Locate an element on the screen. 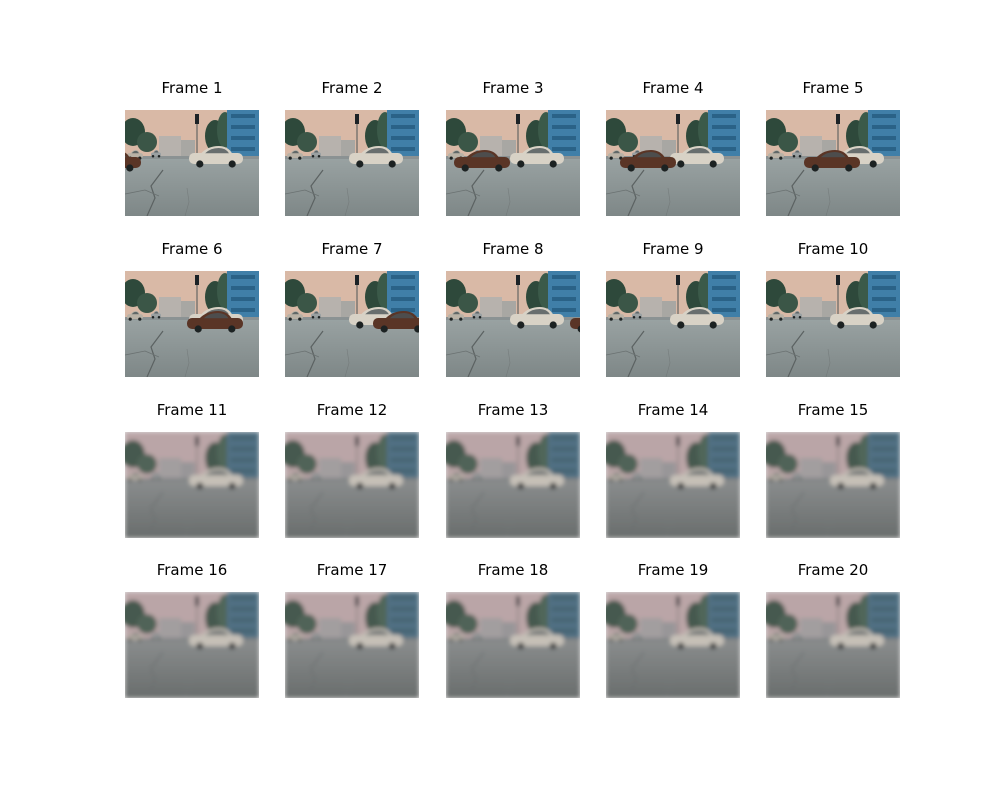  frame-title: Frame 17 is located at coordinates (352, 570).